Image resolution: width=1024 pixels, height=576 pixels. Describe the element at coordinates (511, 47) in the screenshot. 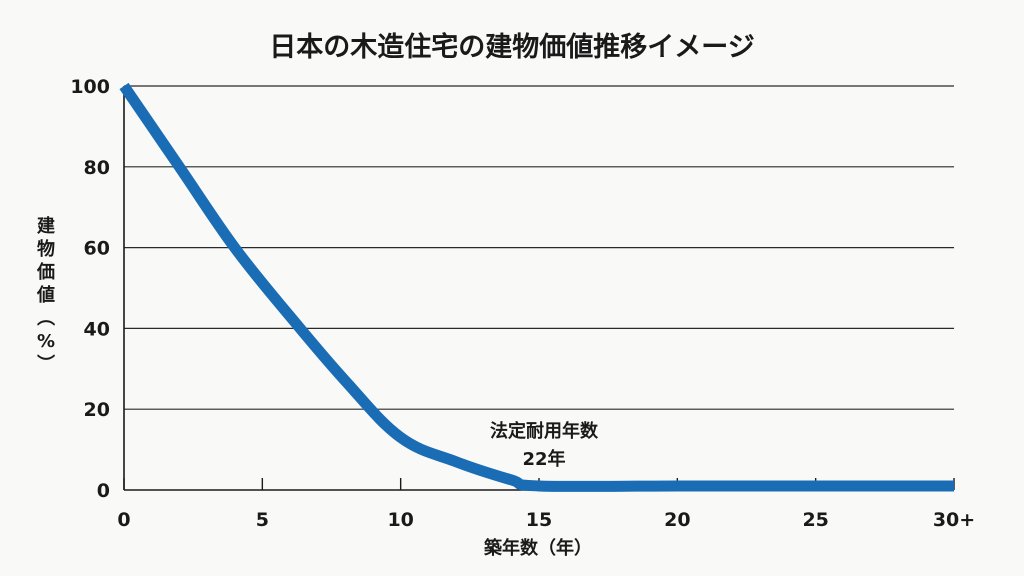

I see `chart-title: 日本の木造住宅の建物価値推移イメージ` at that location.